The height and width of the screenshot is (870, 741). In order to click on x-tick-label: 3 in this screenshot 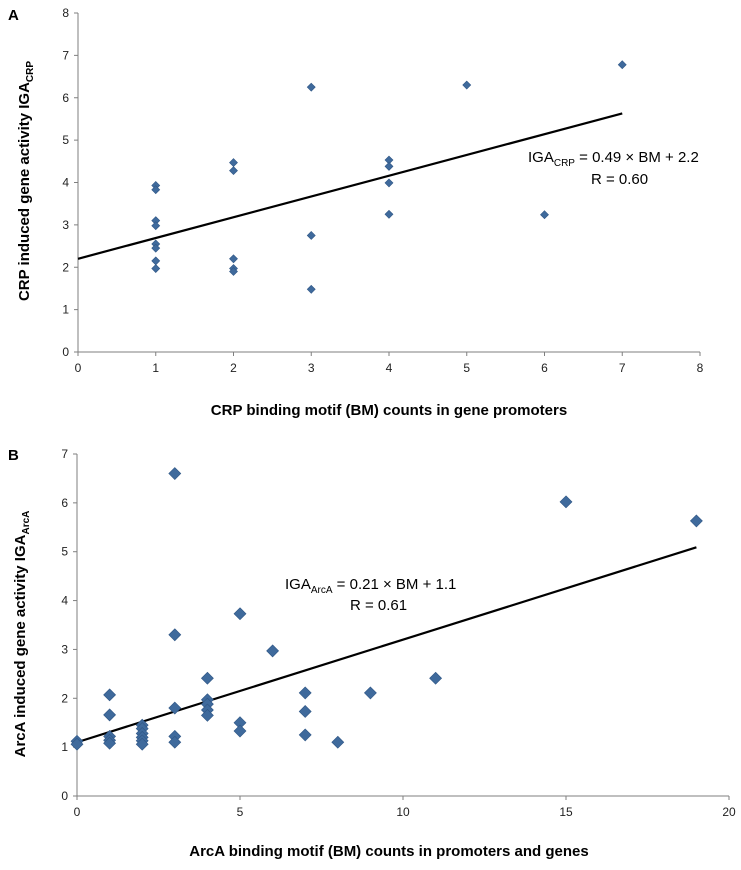, I will do `click(311, 368)`.